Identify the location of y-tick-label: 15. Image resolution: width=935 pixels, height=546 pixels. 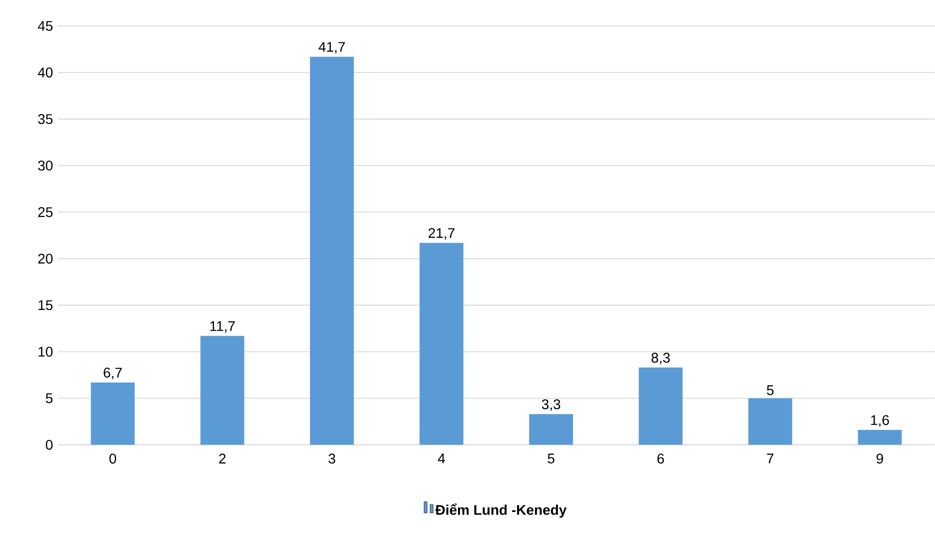
(45, 305).